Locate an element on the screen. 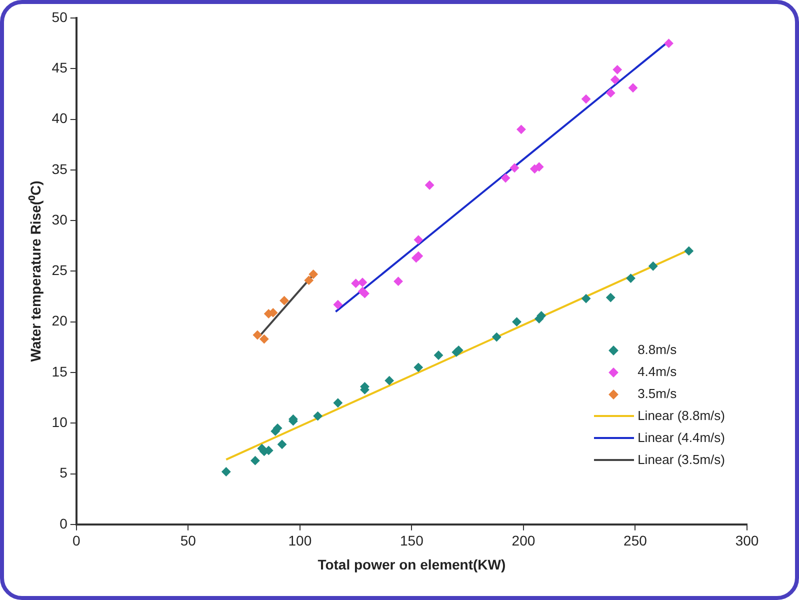 The width and height of the screenshot is (799, 600). legend-label: 4.4m/s is located at coordinates (657, 372).